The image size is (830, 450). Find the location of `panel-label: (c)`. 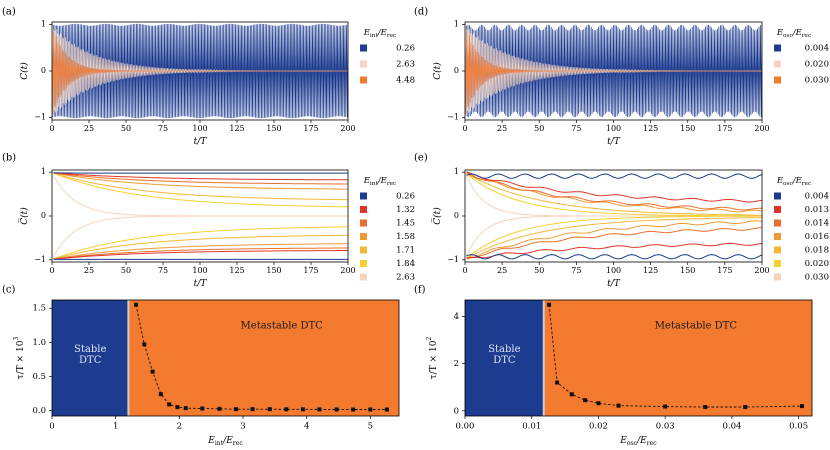

panel-label: (c) is located at coordinates (9, 290).